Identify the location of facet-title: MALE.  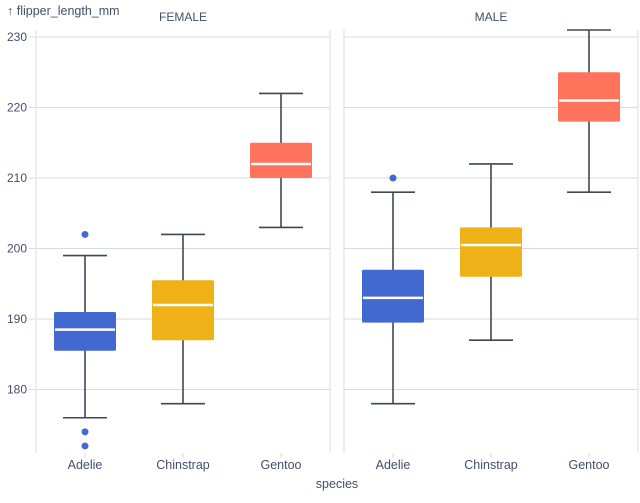
(491, 17).